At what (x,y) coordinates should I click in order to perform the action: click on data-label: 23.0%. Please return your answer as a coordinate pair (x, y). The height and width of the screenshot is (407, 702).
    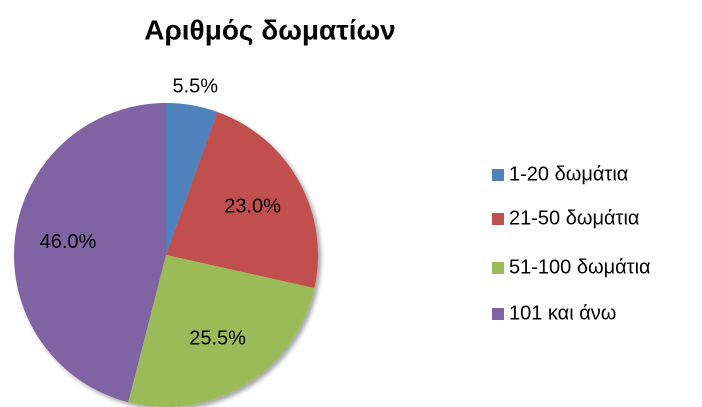
    Looking at the image, I should click on (252, 207).